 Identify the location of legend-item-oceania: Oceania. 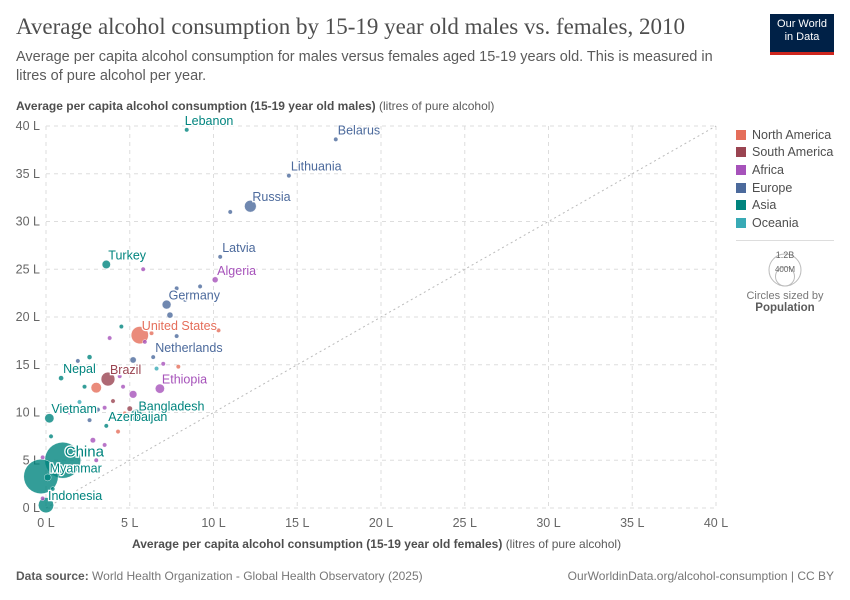
(784, 223).